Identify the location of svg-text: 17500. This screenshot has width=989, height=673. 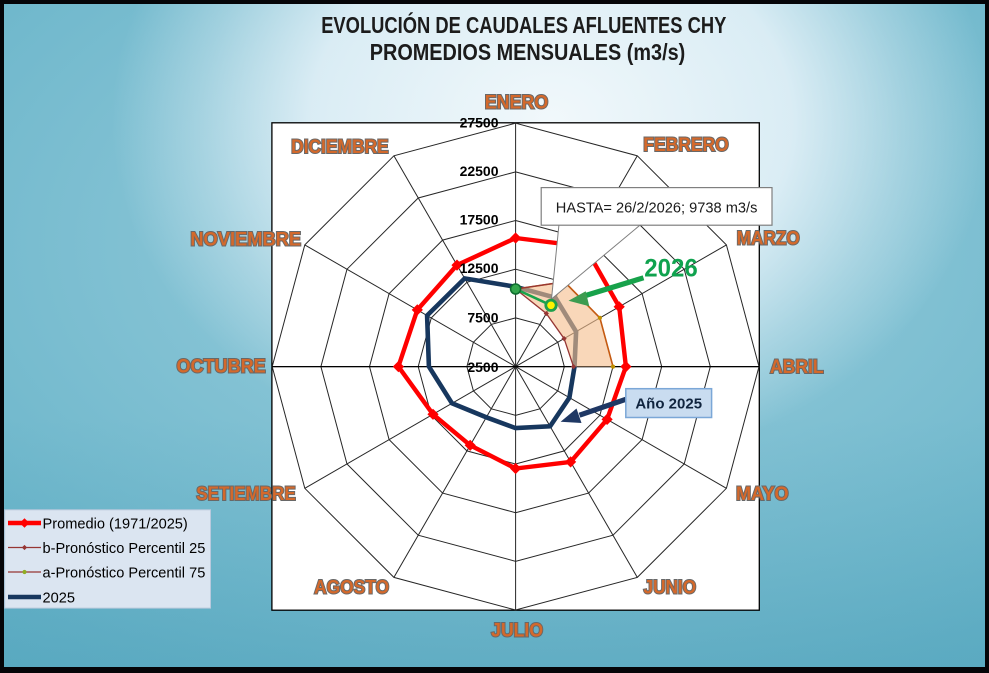
(479, 220).